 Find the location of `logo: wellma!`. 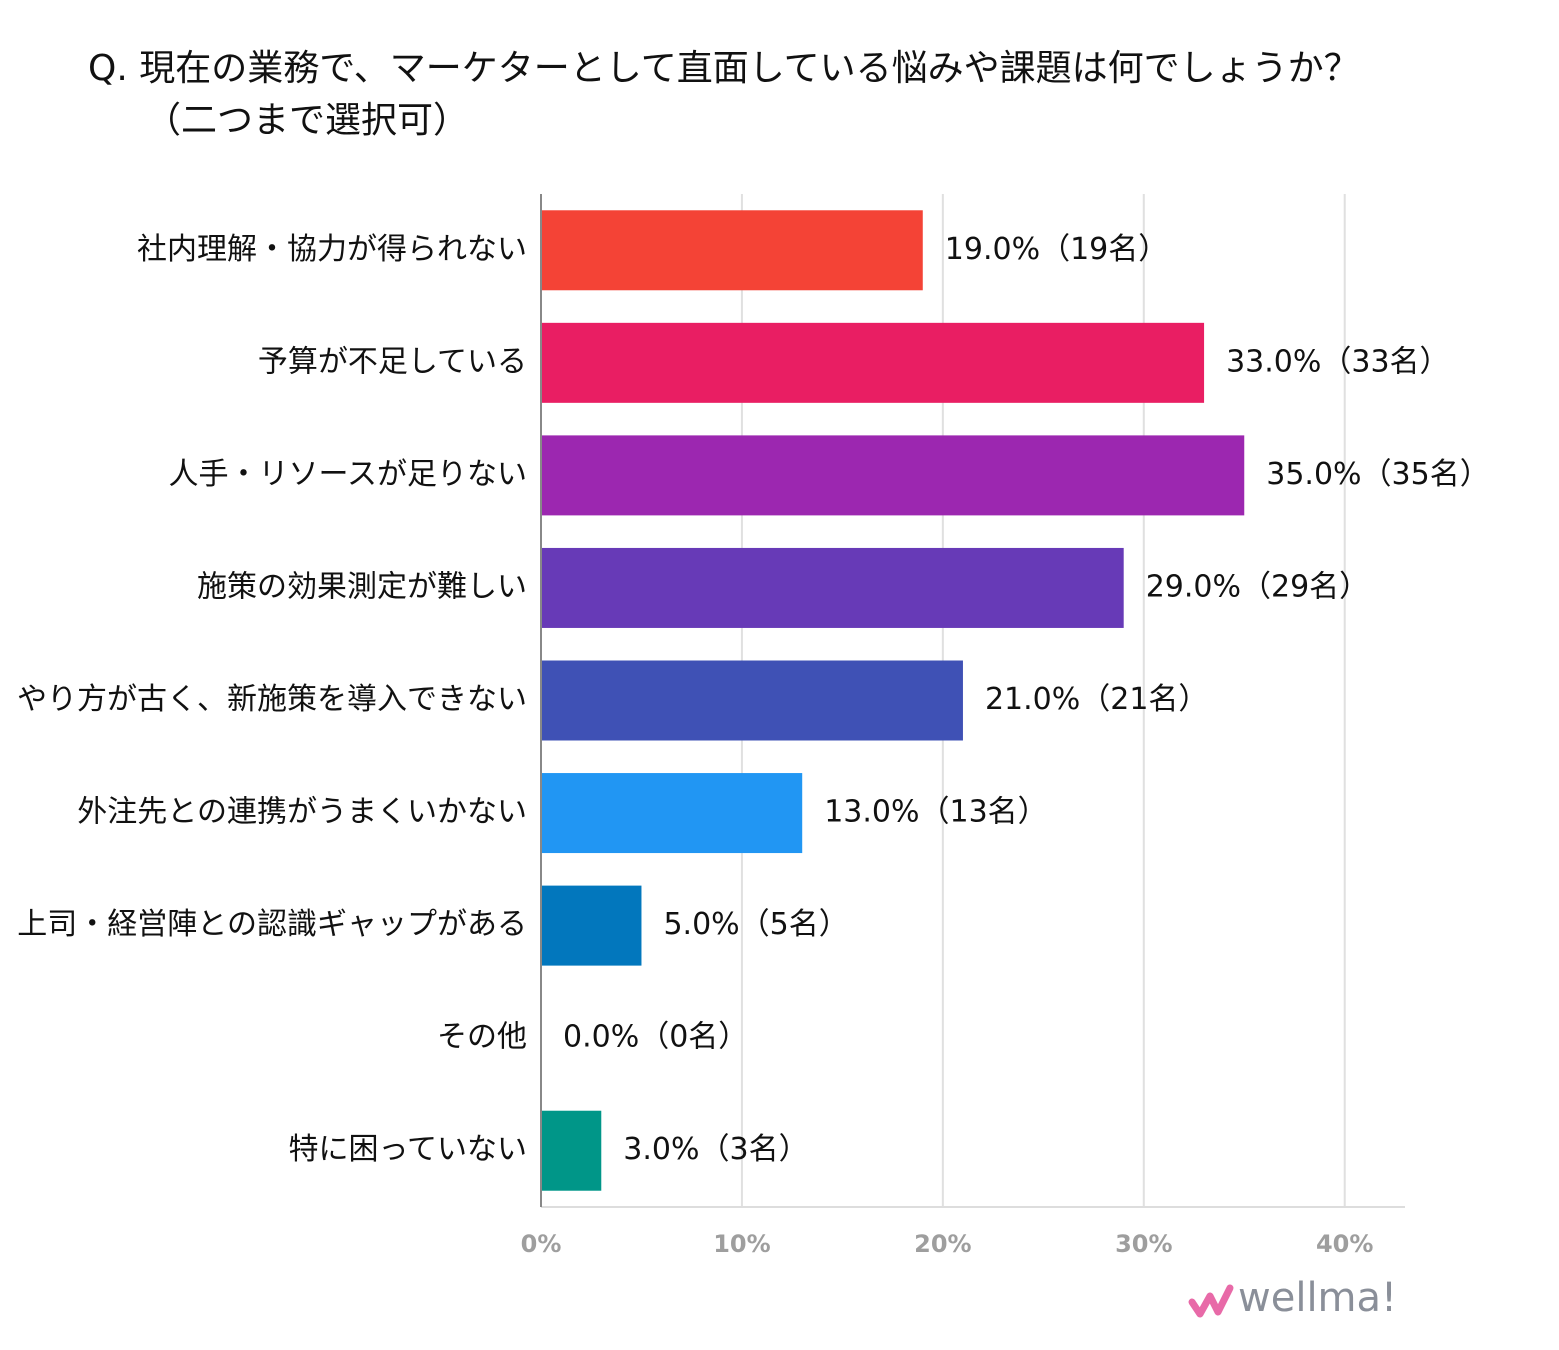

logo: wellma! is located at coordinates (1292, 1298).